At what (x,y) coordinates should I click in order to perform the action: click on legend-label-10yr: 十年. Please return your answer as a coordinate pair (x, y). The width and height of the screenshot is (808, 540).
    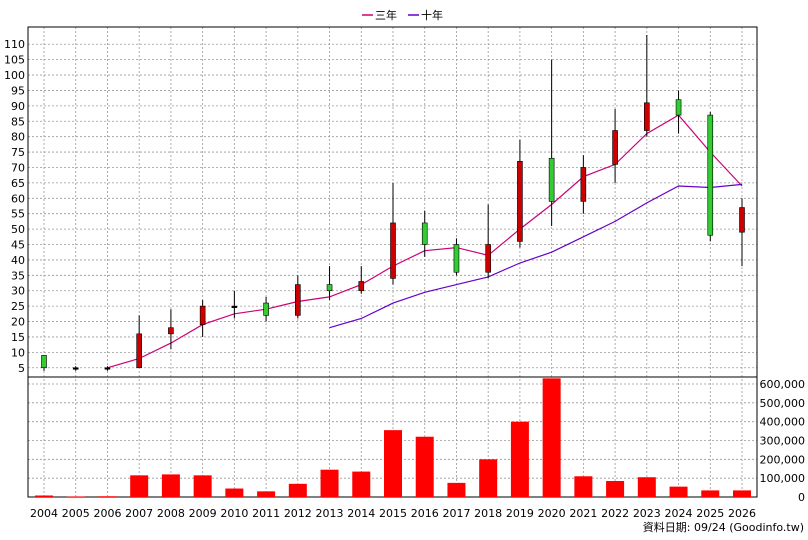
    Looking at the image, I should click on (432, 15).